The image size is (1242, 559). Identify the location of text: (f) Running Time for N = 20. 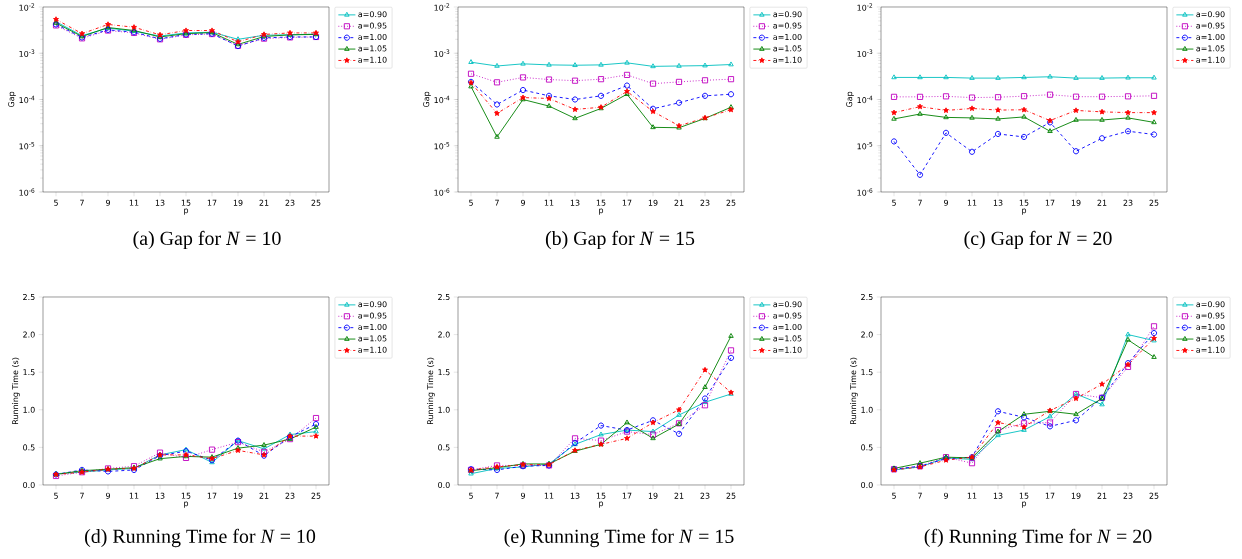
(1038, 538).